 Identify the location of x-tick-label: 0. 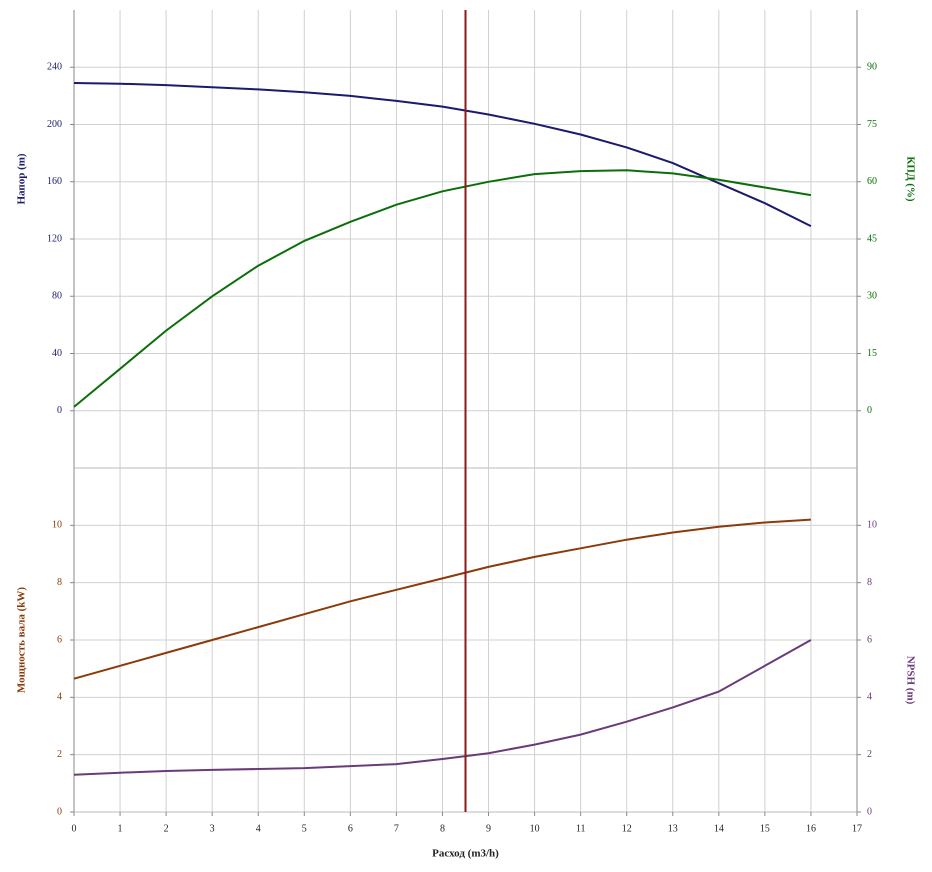
(74, 828).